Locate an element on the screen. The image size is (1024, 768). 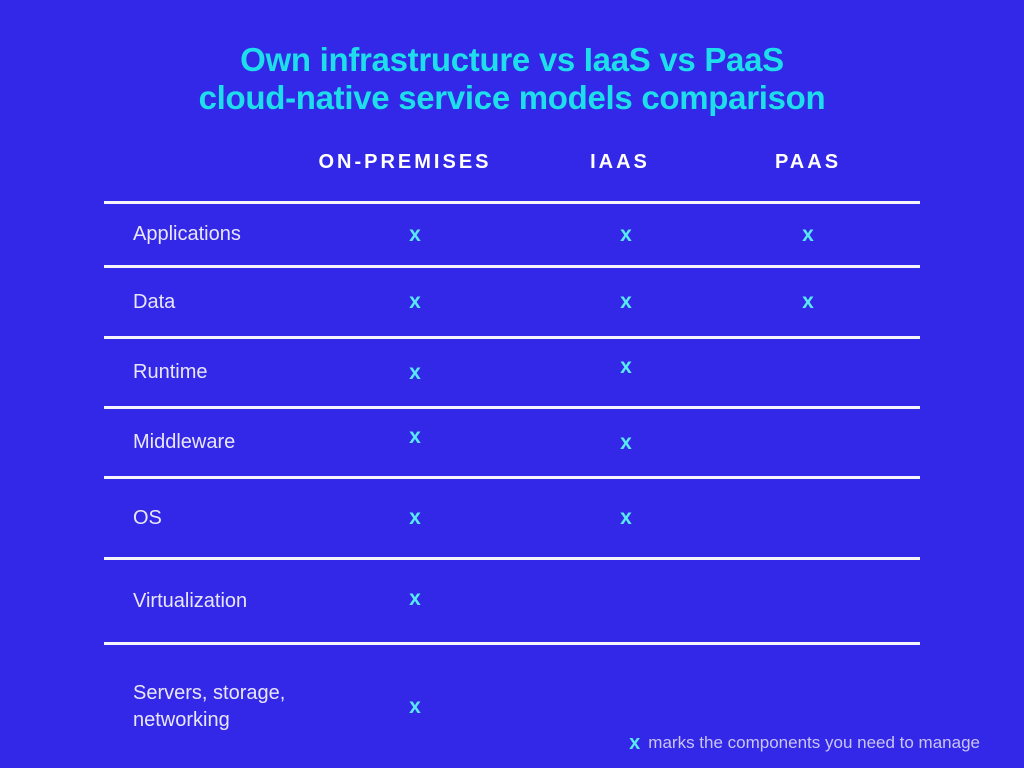
row-label: Virtualization is located at coordinates (190, 600).